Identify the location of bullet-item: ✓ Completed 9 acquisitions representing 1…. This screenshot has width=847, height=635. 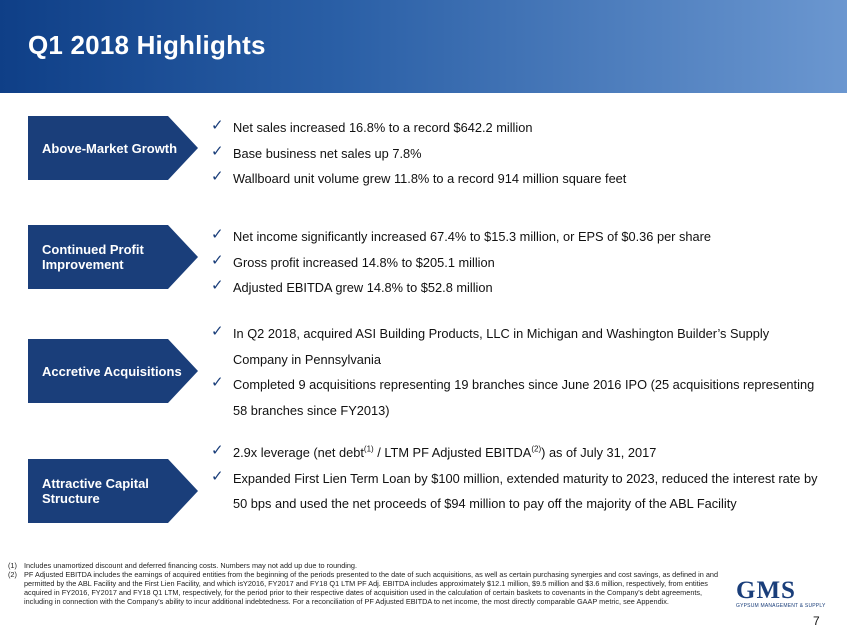
(517, 397).